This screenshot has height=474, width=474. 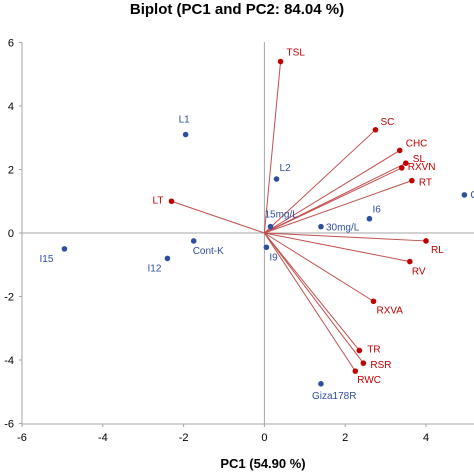 What do you see at coordinates (399, 150) in the screenshot?
I see `variable-point-chc` at bounding box center [399, 150].